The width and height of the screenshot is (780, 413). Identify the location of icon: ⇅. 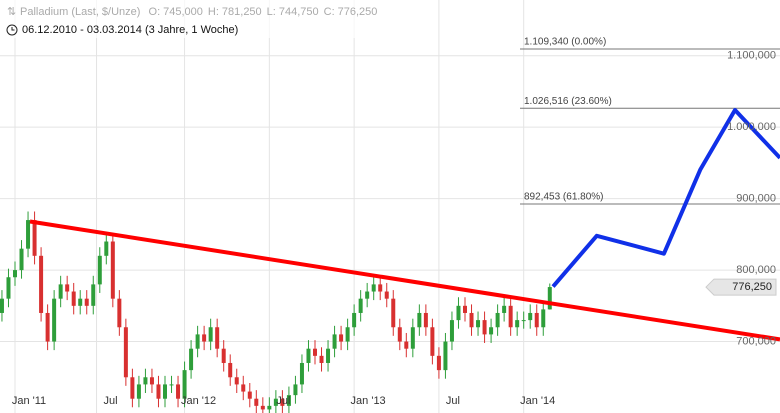
(11, 12).